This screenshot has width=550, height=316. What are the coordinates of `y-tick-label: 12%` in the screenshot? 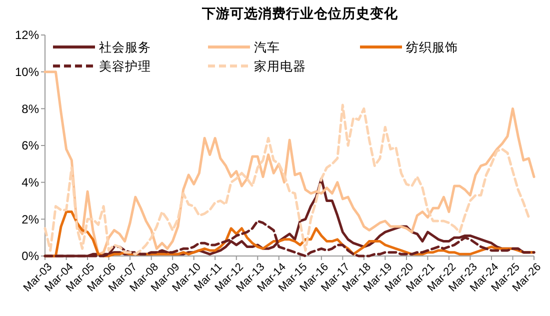 It's located at (27, 35).